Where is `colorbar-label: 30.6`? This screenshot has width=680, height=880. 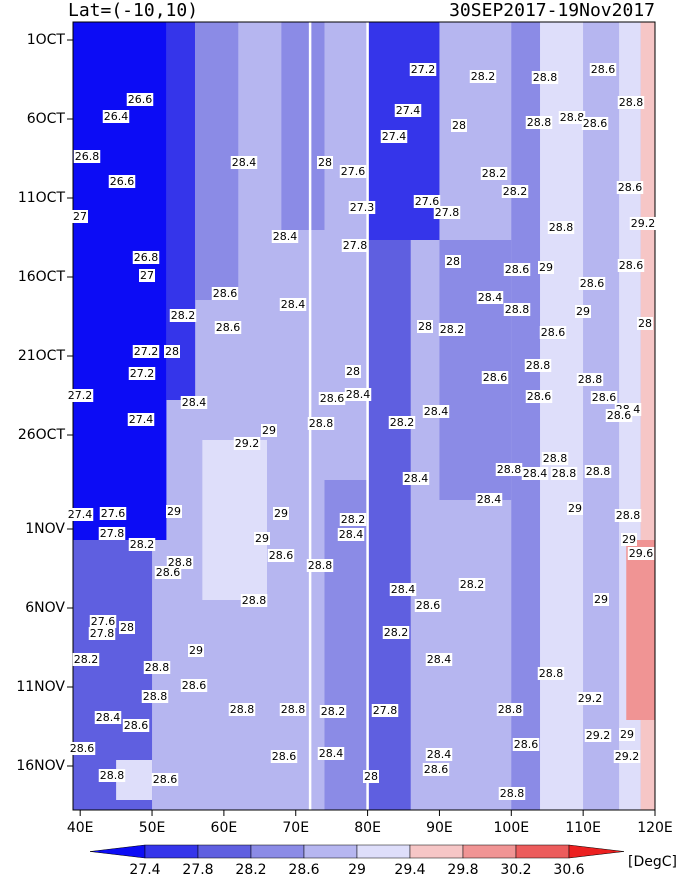
colorbar-label: 30.6 is located at coordinates (568, 870).